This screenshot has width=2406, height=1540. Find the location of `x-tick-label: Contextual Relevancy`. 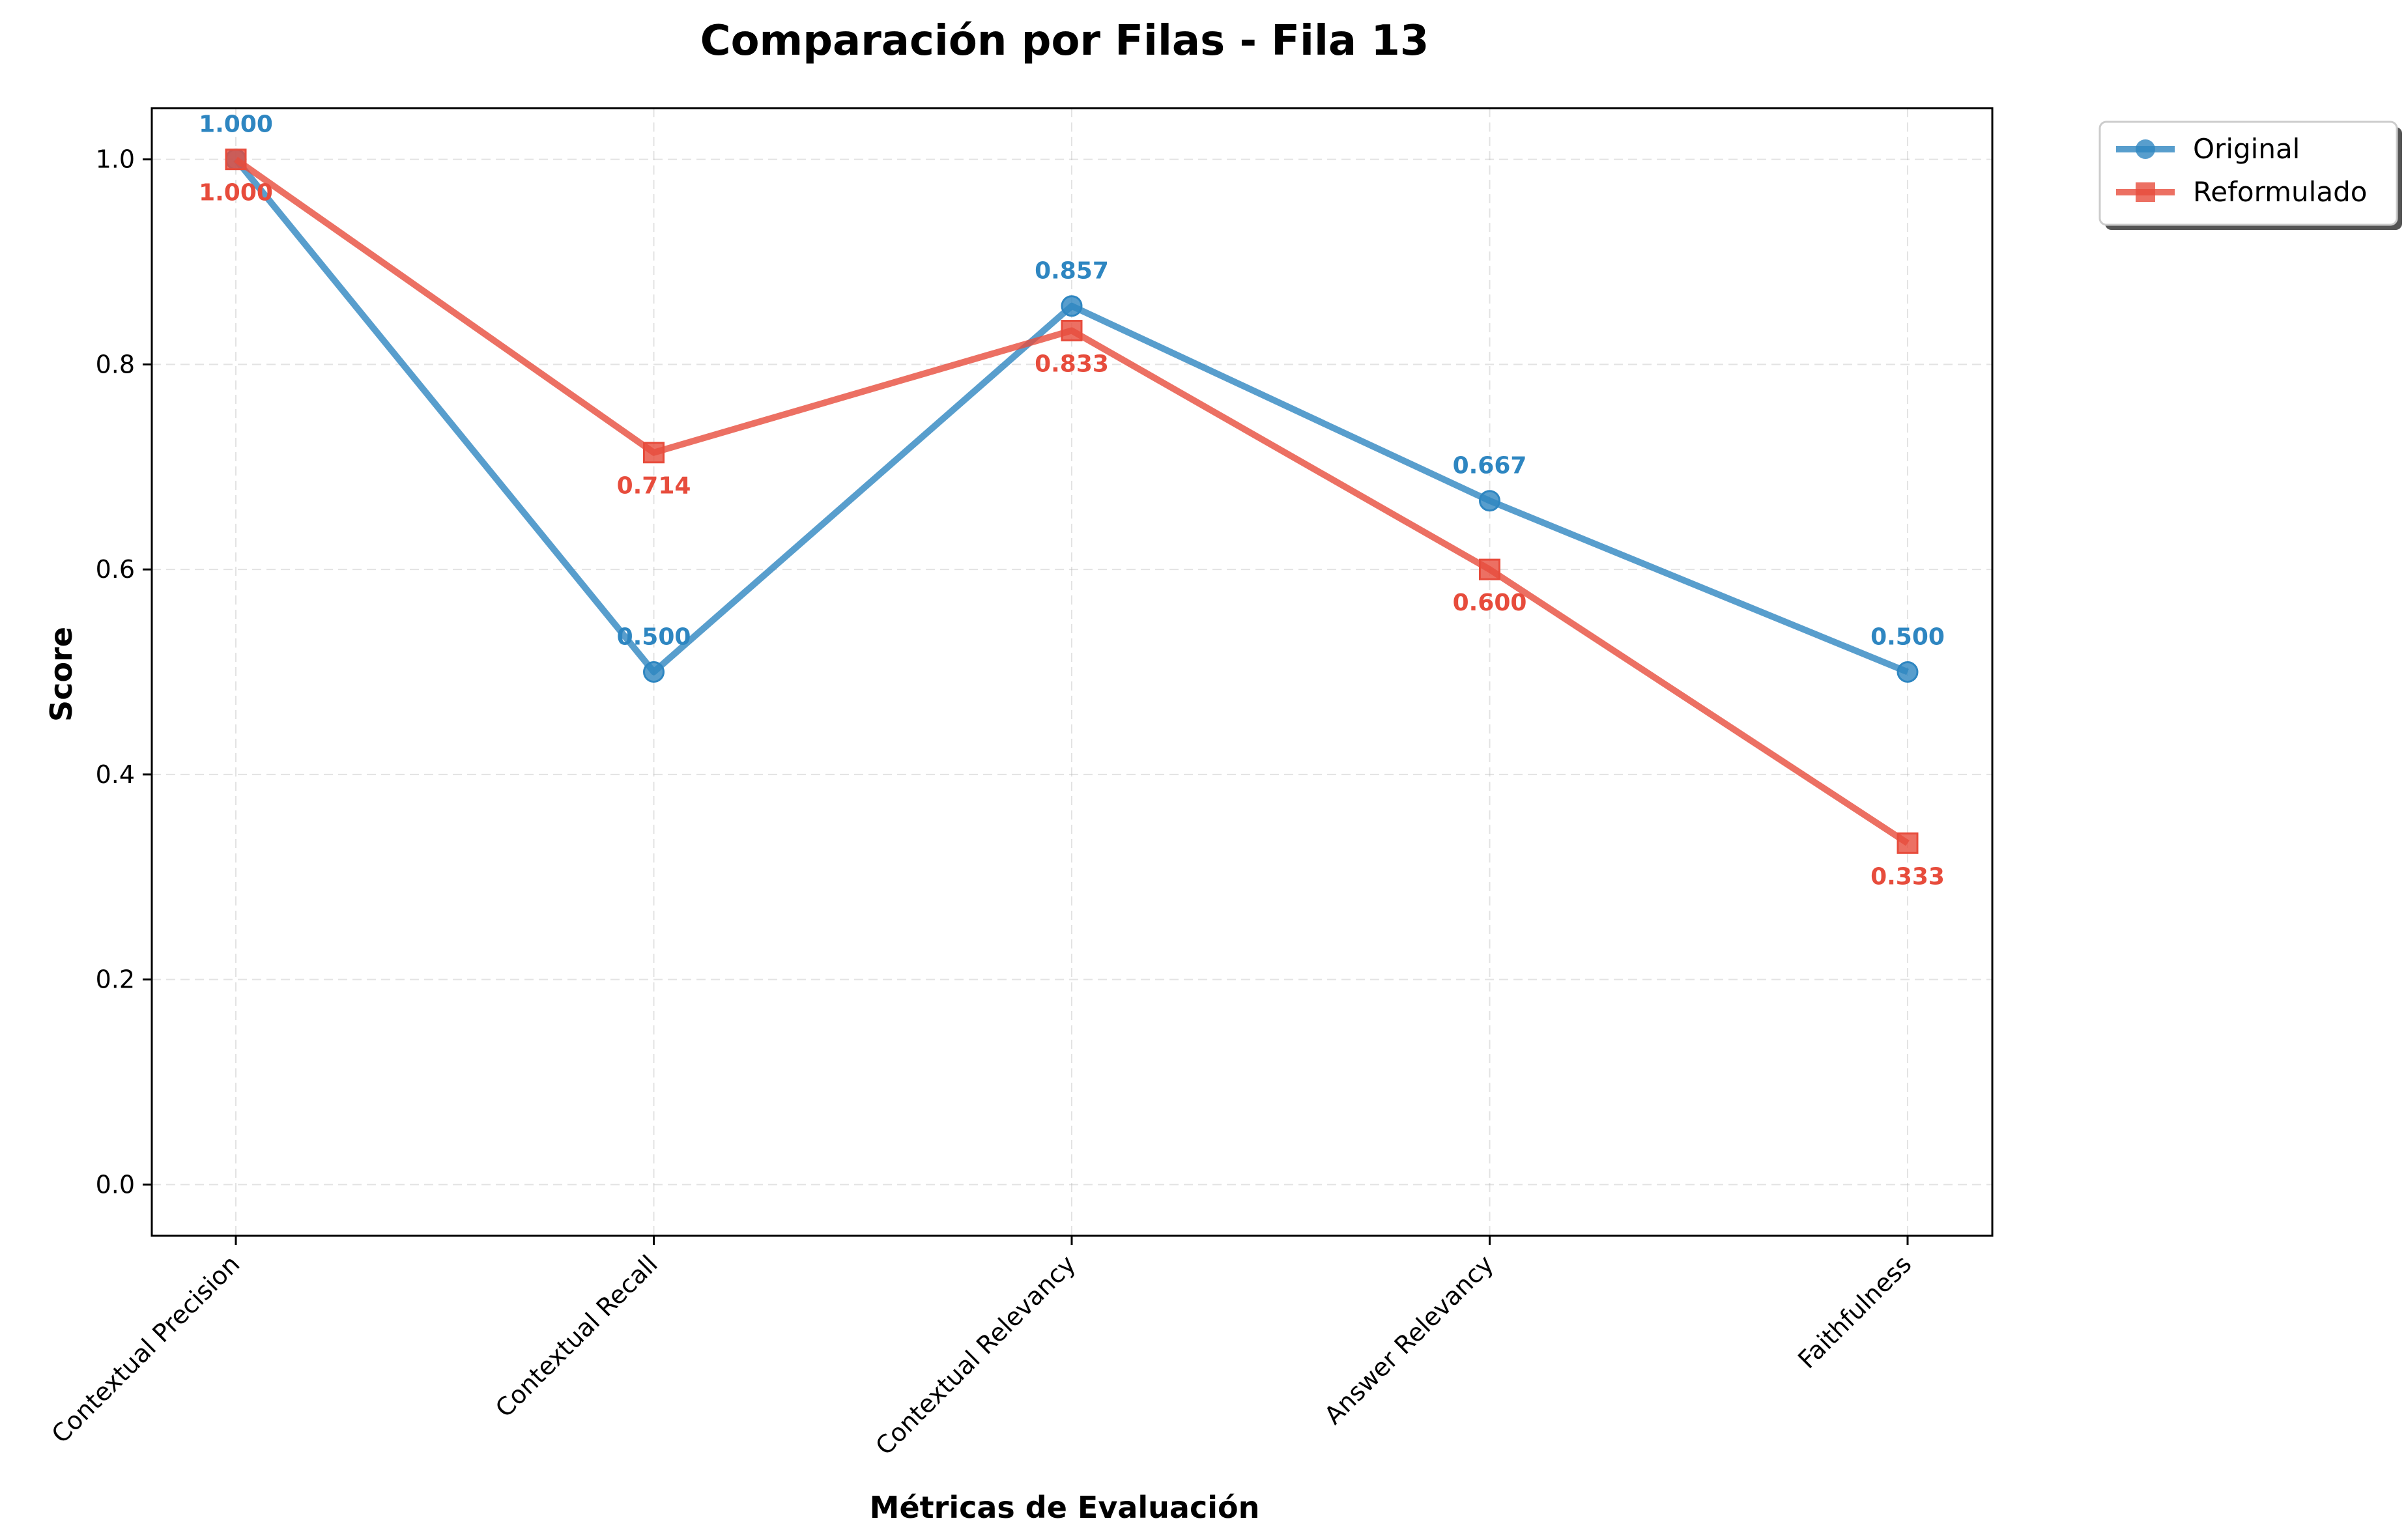

x-tick-label: Contextual Relevancy is located at coordinates (975, 1355).